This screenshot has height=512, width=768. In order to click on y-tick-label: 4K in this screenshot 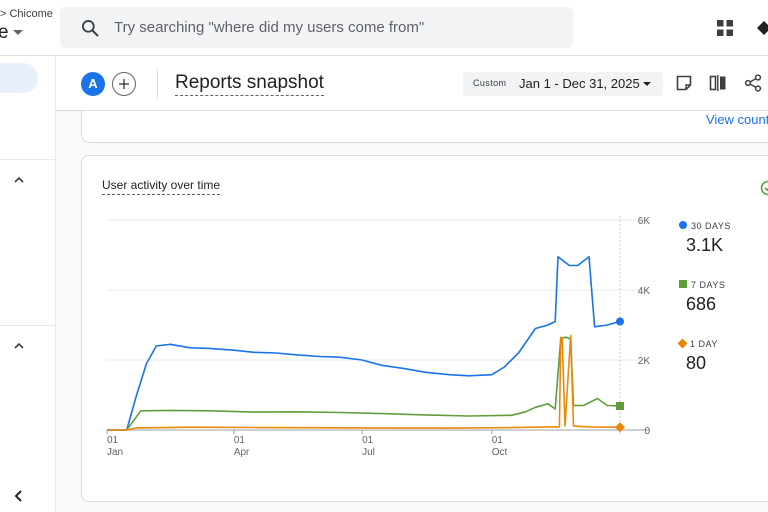, I will do `click(644, 291)`.